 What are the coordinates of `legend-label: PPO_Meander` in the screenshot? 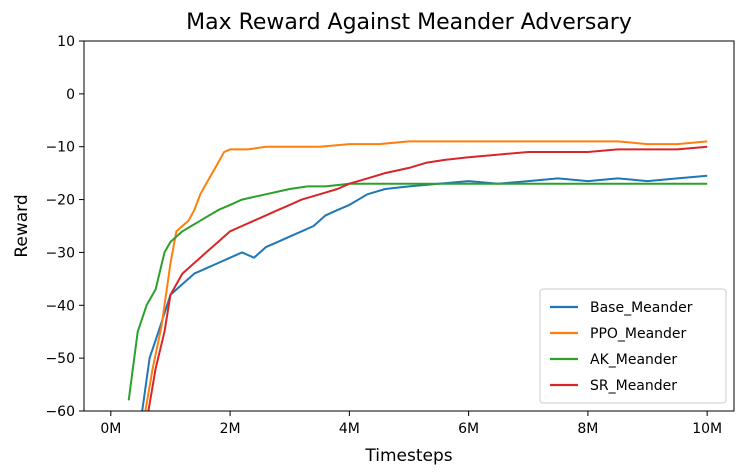 It's located at (638, 334).